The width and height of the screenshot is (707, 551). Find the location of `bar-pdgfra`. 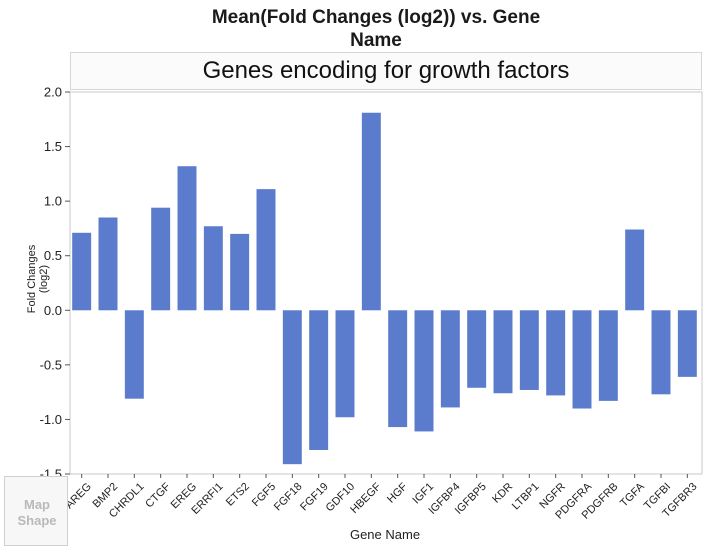

bar-pdgfra is located at coordinates (582, 359).